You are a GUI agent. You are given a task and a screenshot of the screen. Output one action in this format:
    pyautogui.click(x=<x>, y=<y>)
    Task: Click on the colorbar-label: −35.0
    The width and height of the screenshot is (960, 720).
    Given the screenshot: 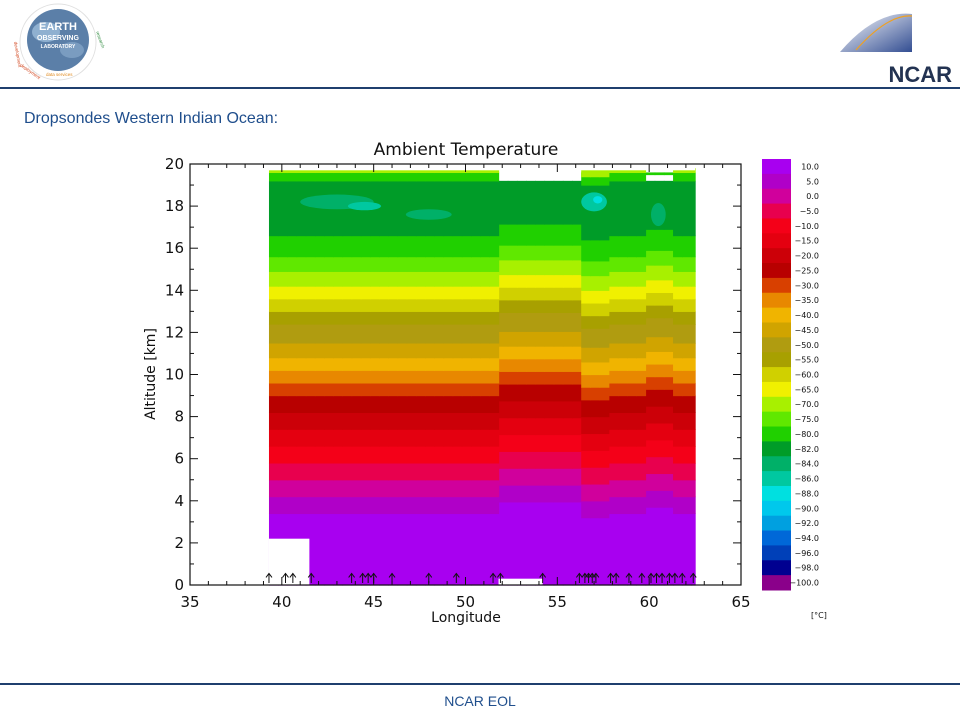 What is the action you would take?
    pyautogui.click(x=806, y=300)
    